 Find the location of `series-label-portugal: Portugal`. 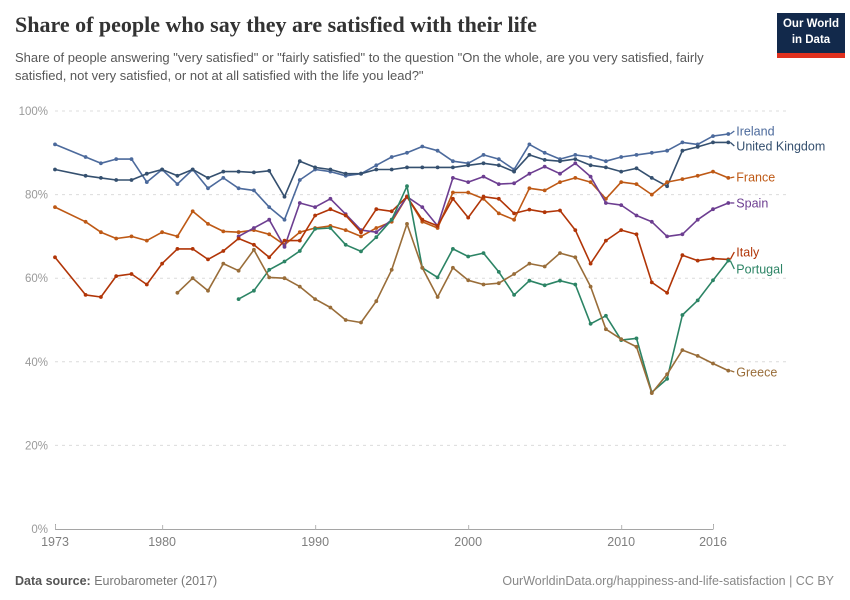

series-label-portugal: Portugal is located at coordinates (759, 270).